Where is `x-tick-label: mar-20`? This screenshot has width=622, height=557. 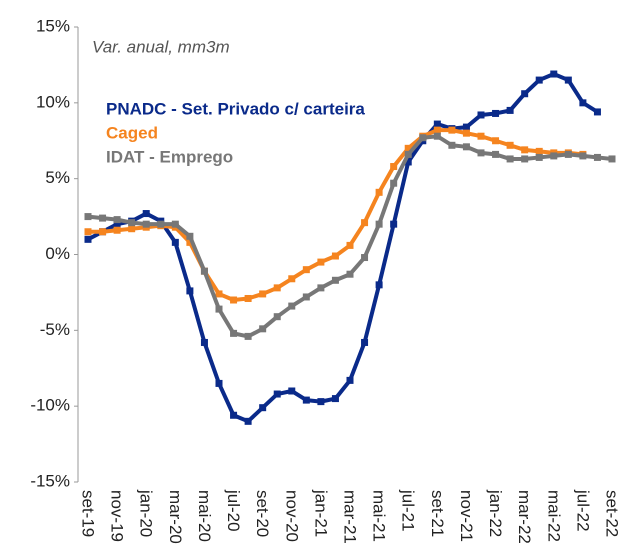 x-tick-label: mar-20 is located at coordinates (175, 517).